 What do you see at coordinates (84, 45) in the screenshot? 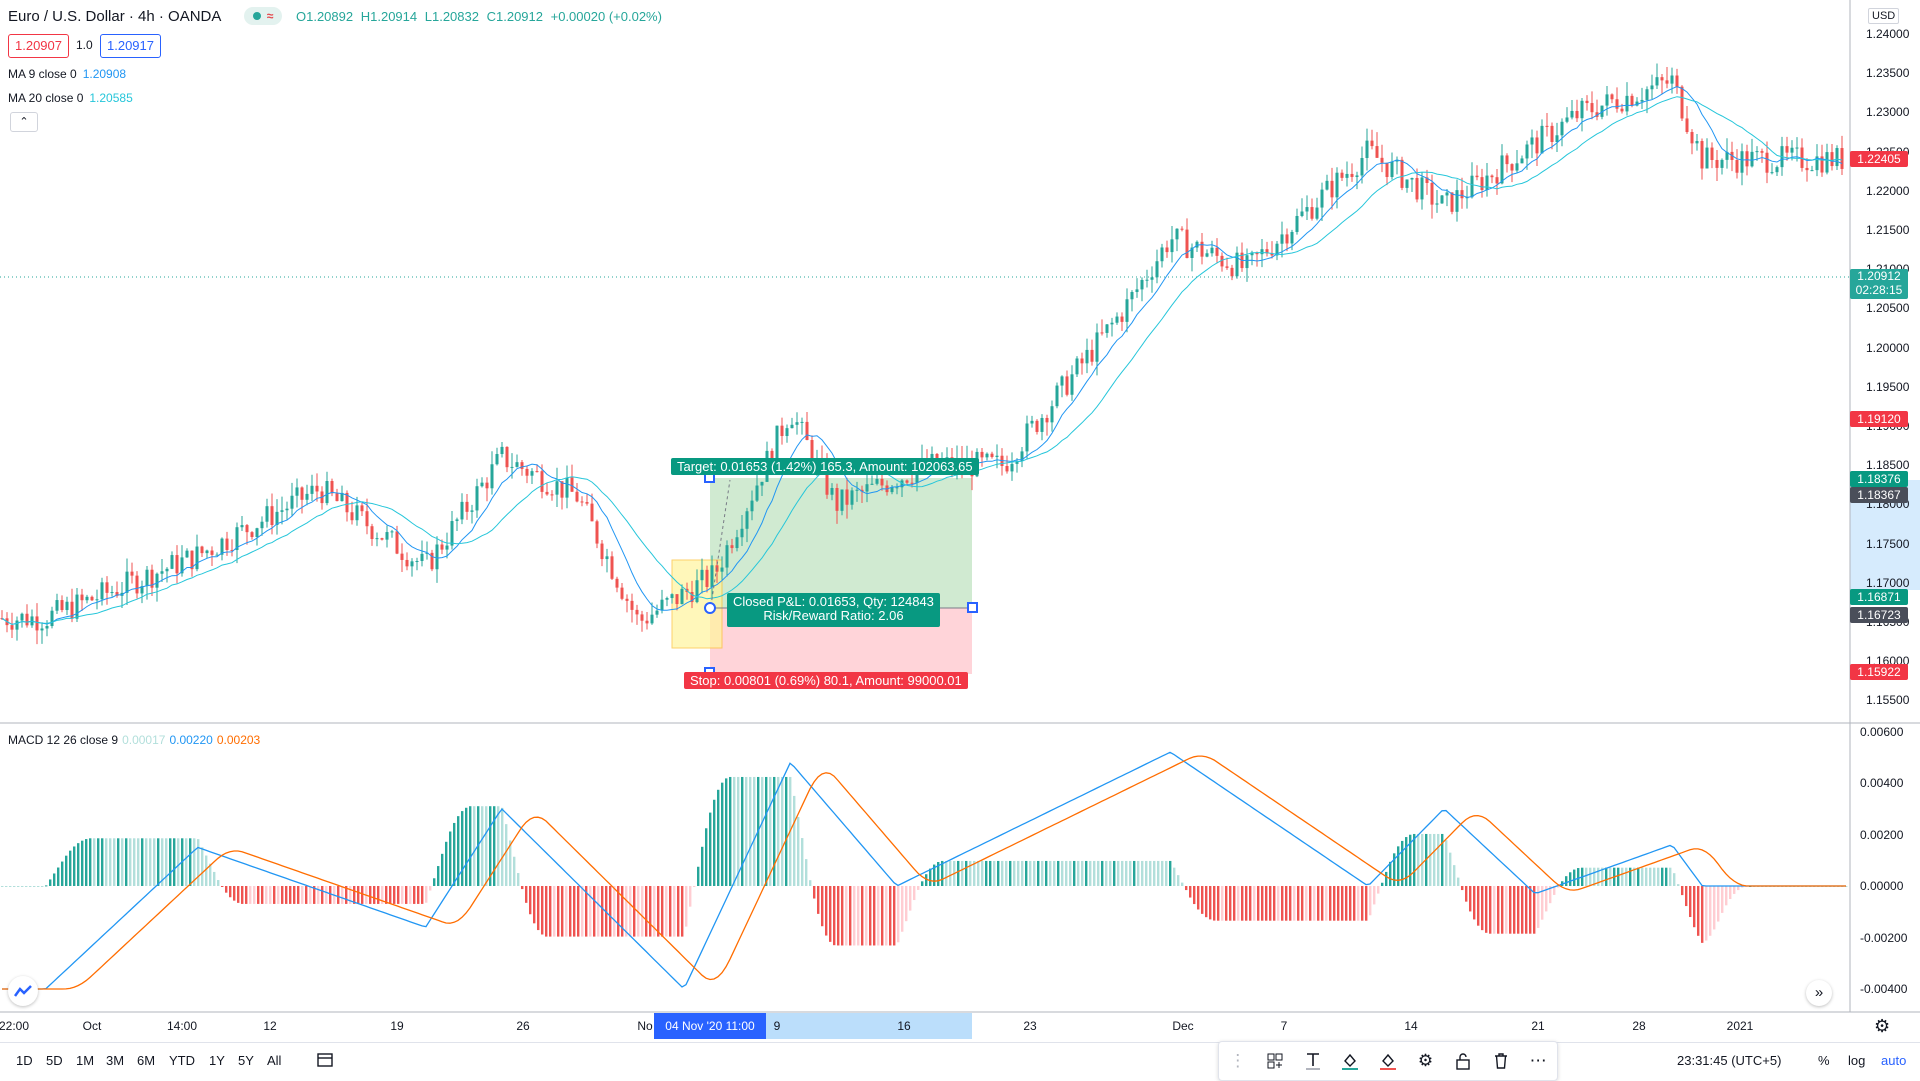
I see `order-quantity: 1.0` at bounding box center [84, 45].